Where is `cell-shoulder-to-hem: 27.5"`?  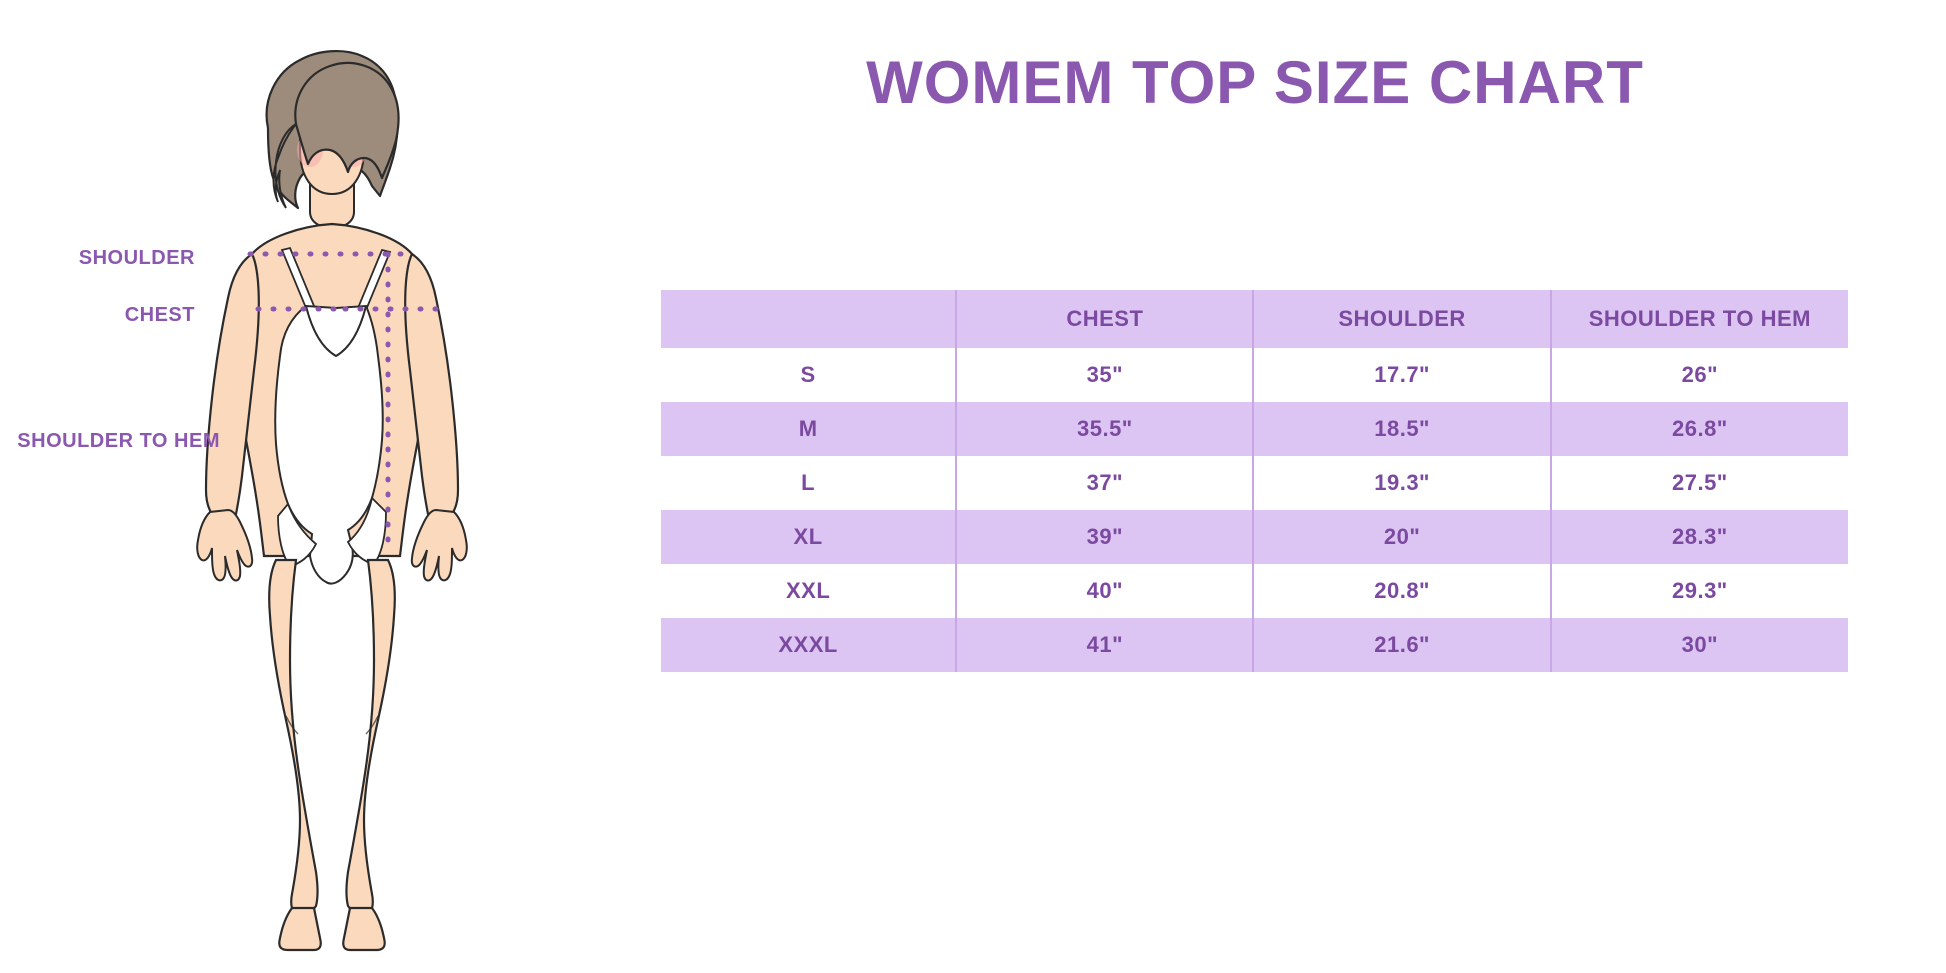 cell-shoulder-to-hem: 27.5" is located at coordinates (1698, 483).